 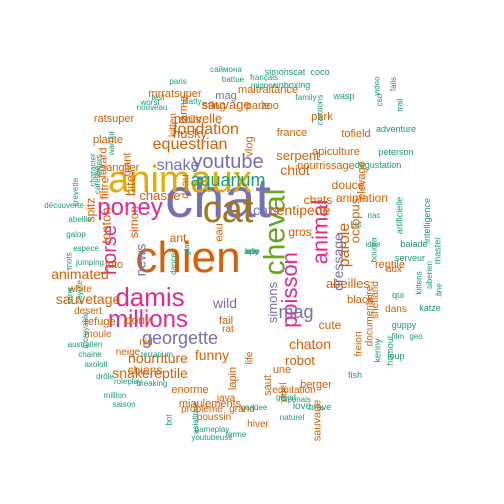 I want to click on cloud-word: tonton, so click(x=106, y=225).